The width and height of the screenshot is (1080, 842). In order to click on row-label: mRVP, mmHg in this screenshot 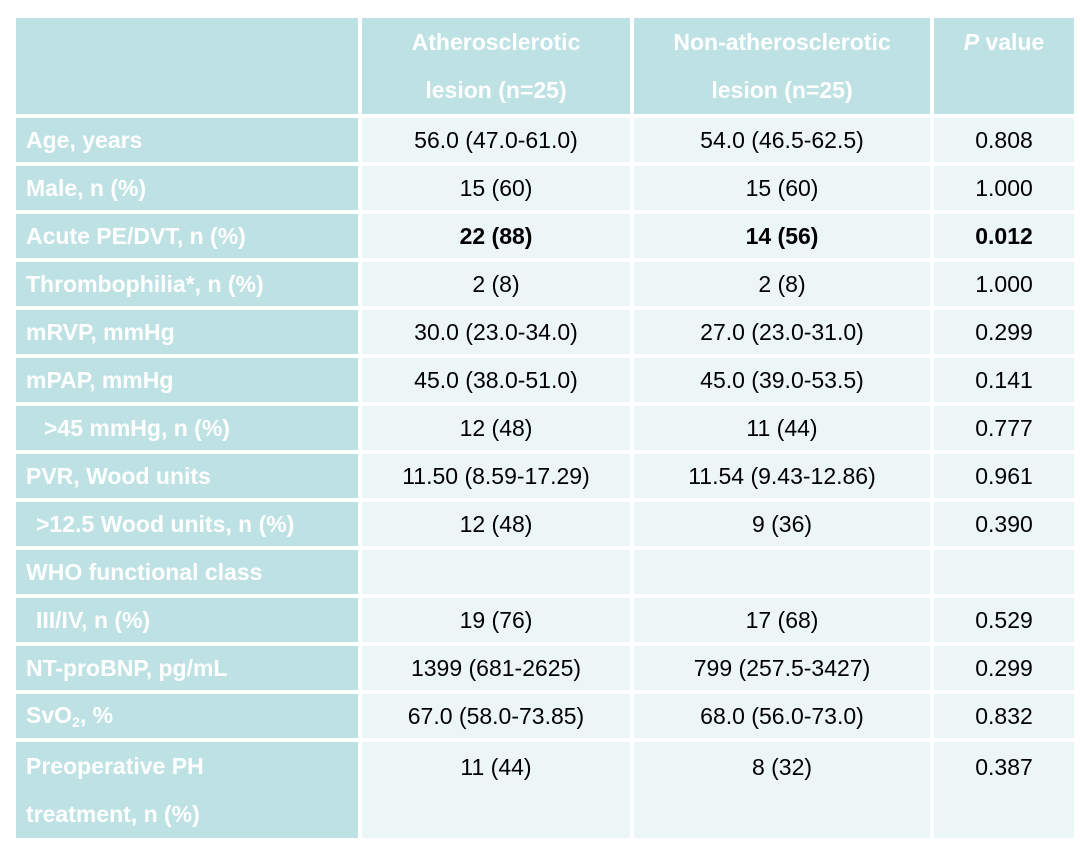, I will do `click(187, 332)`.